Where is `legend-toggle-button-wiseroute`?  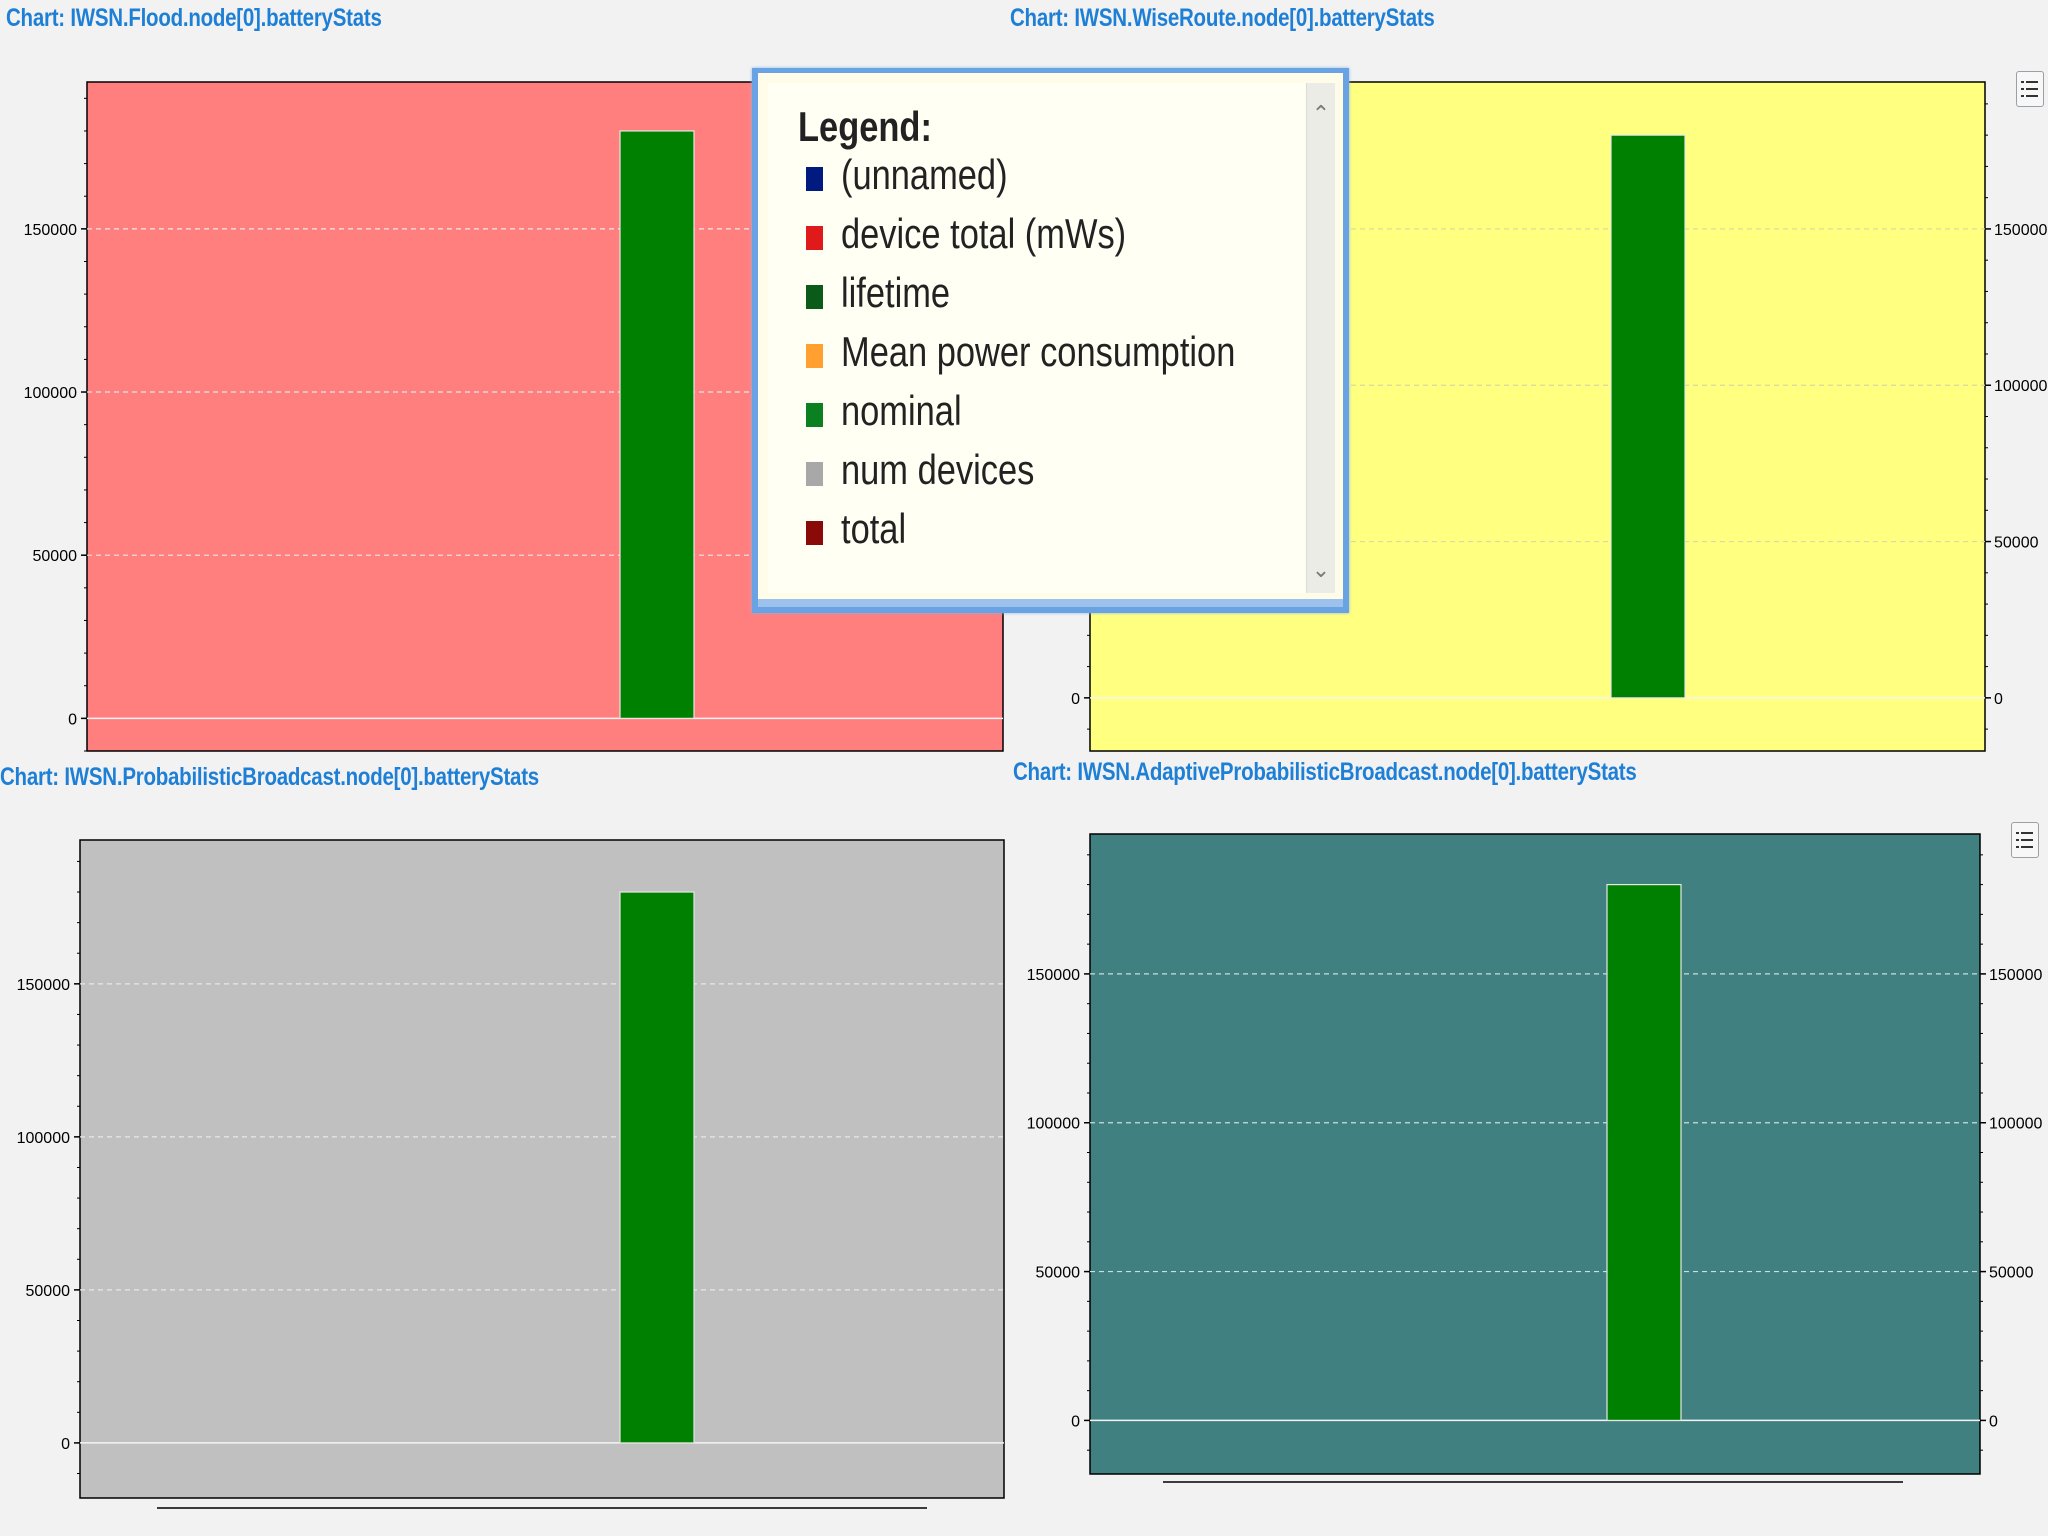 legend-toggle-button-wiseroute is located at coordinates (2030, 89).